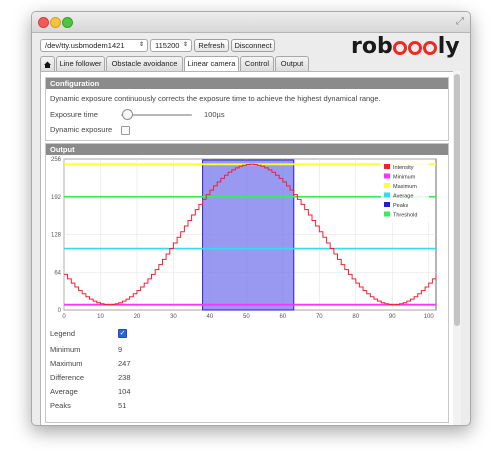  I want to click on stat-average-label: Average, so click(64, 391).